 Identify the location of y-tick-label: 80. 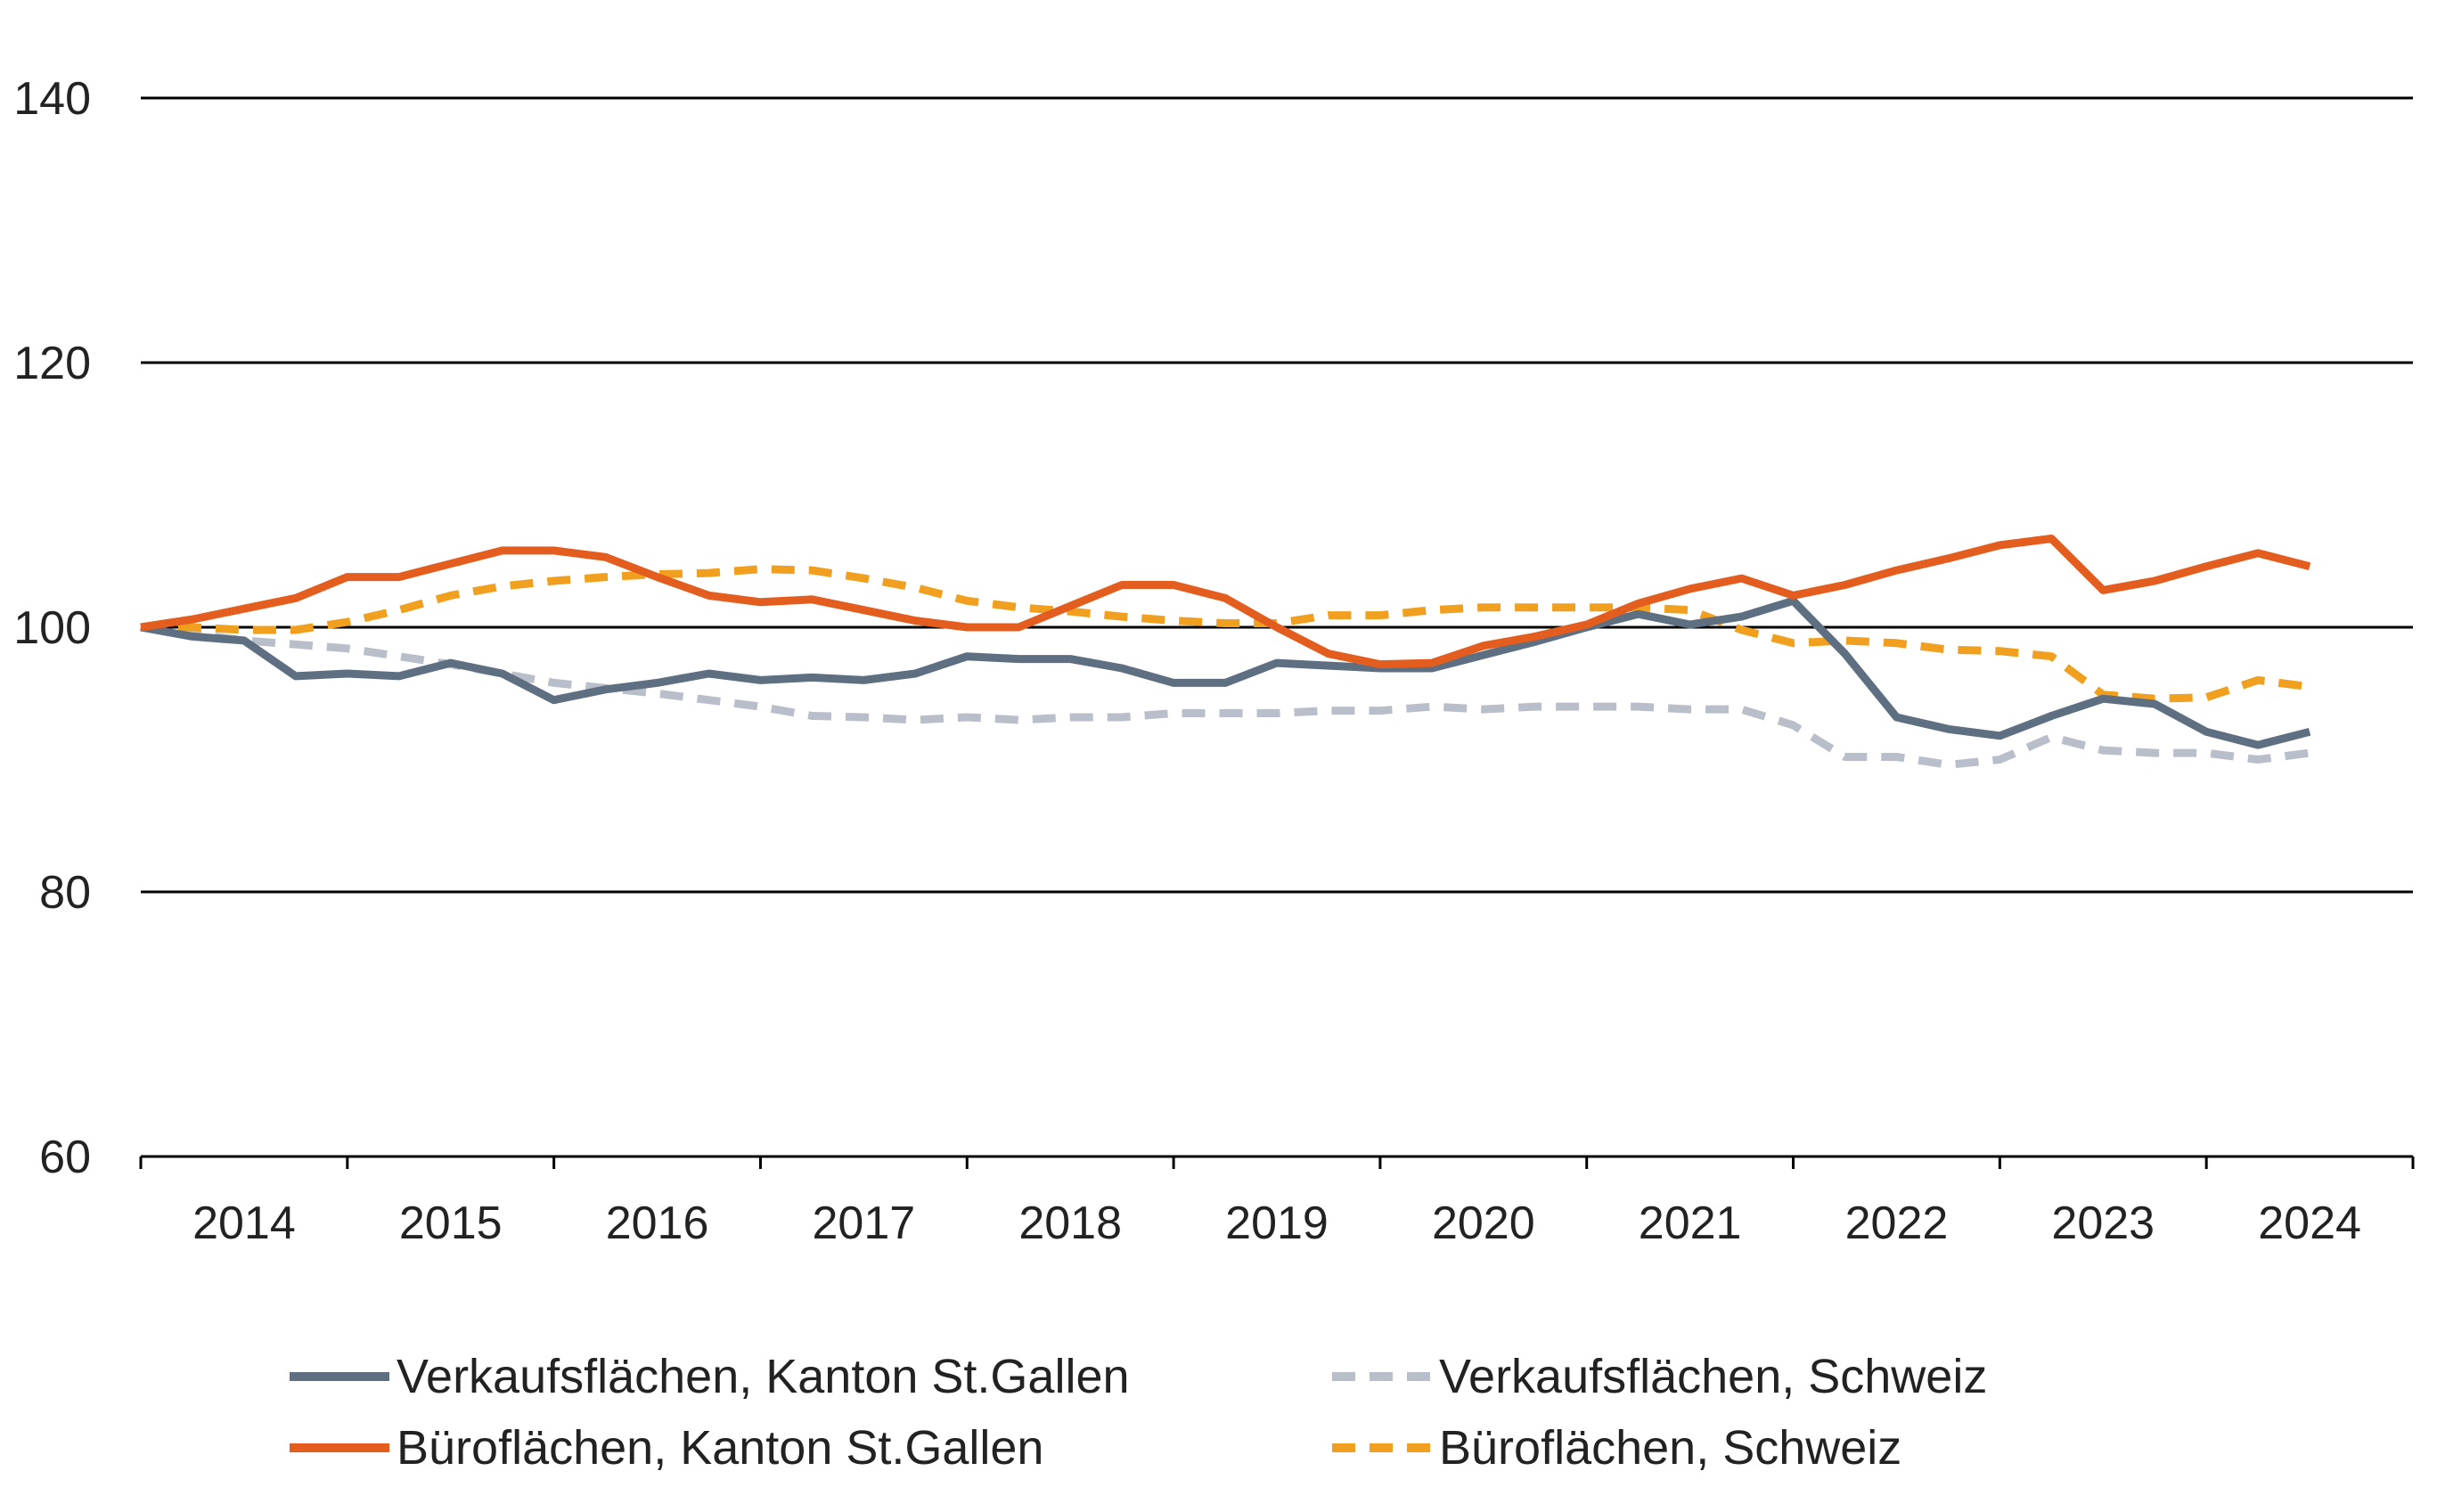
(65, 893).